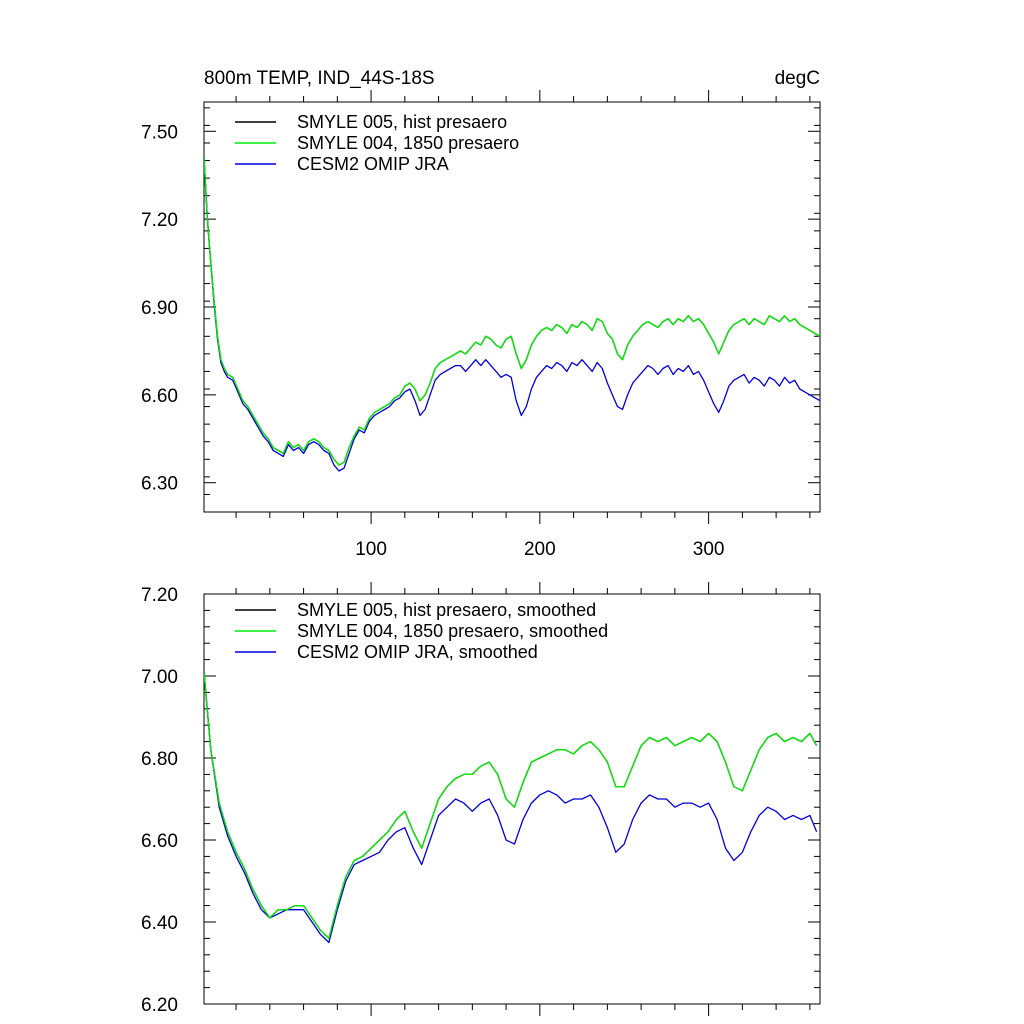 Image resolution: width=1024 pixels, height=1024 pixels. What do you see at coordinates (159, 396) in the screenshot?
I see `top-ytick-label: 6.60` at bounding box center [159, 396].